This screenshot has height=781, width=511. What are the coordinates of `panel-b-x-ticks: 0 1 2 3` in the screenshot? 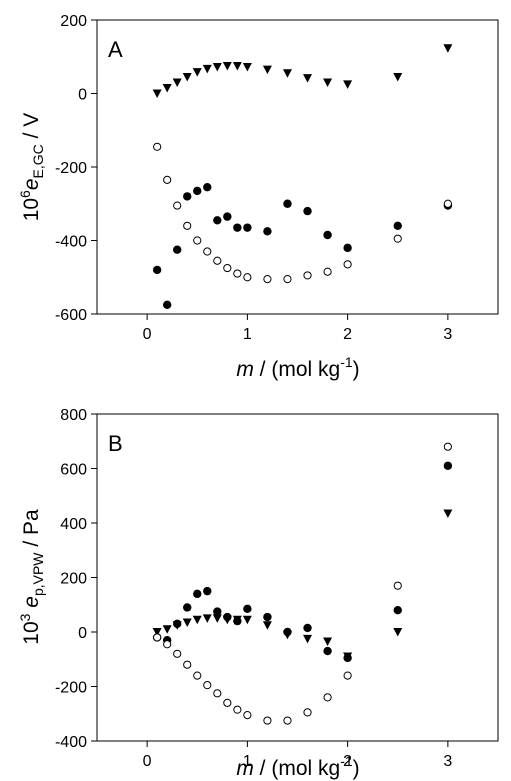 It's located at (297, 755).